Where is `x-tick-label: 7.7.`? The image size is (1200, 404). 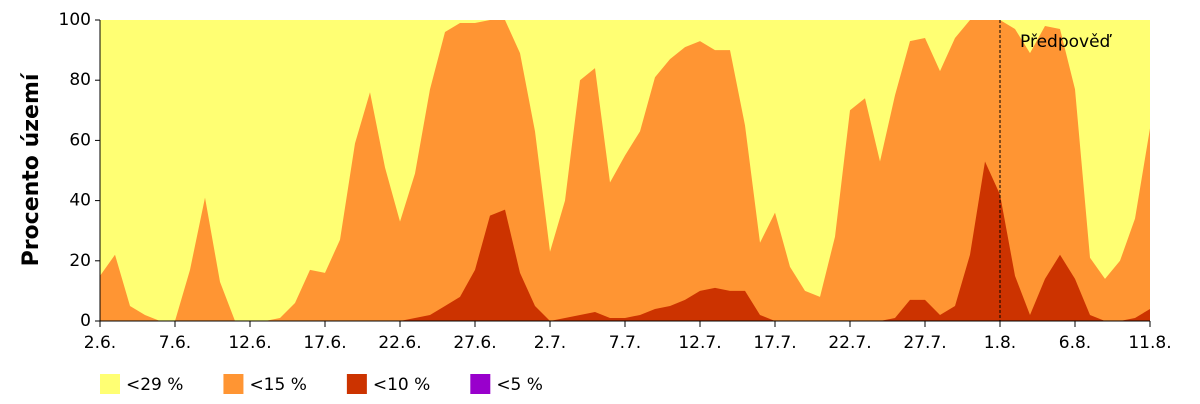 x-tick-label: 7.7. is located at coordinates (625, 343).